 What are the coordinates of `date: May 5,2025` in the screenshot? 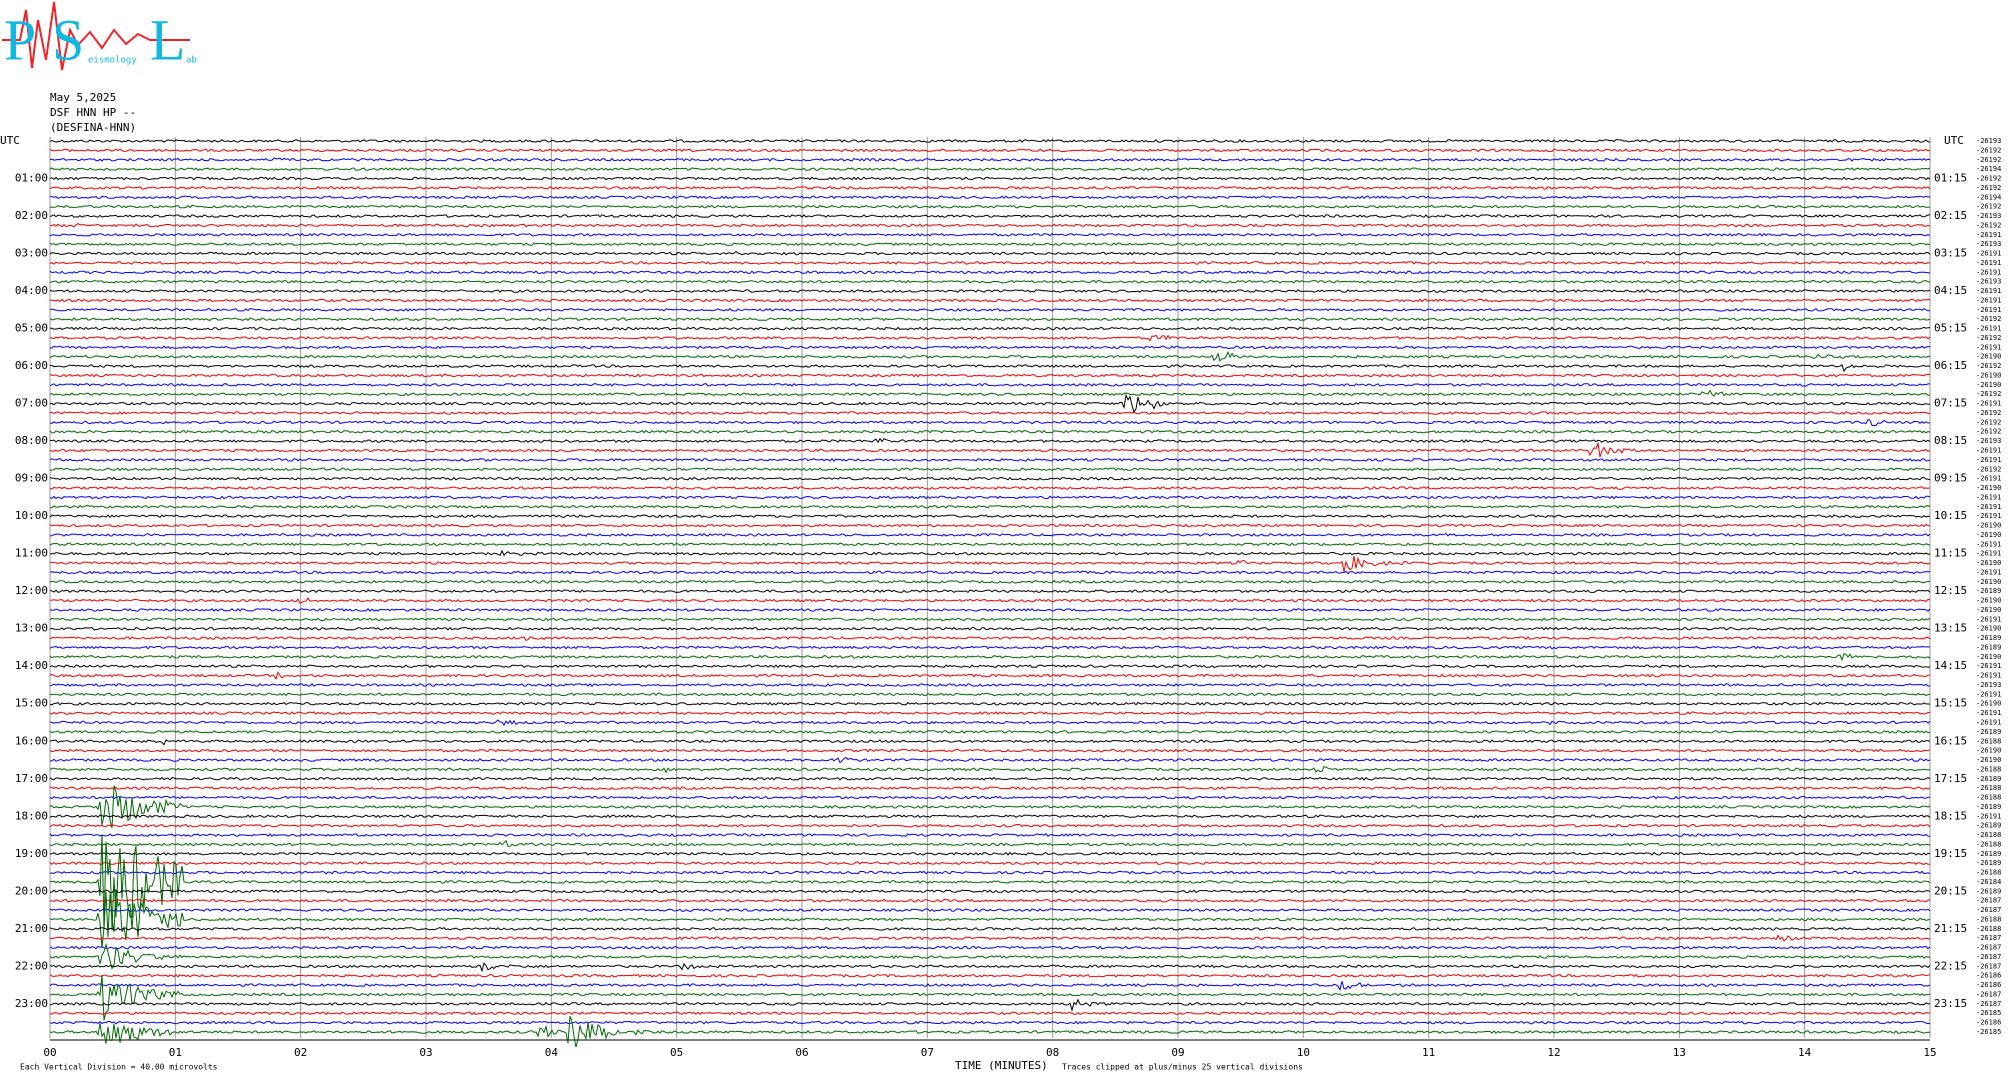 It's located at (83, 97).